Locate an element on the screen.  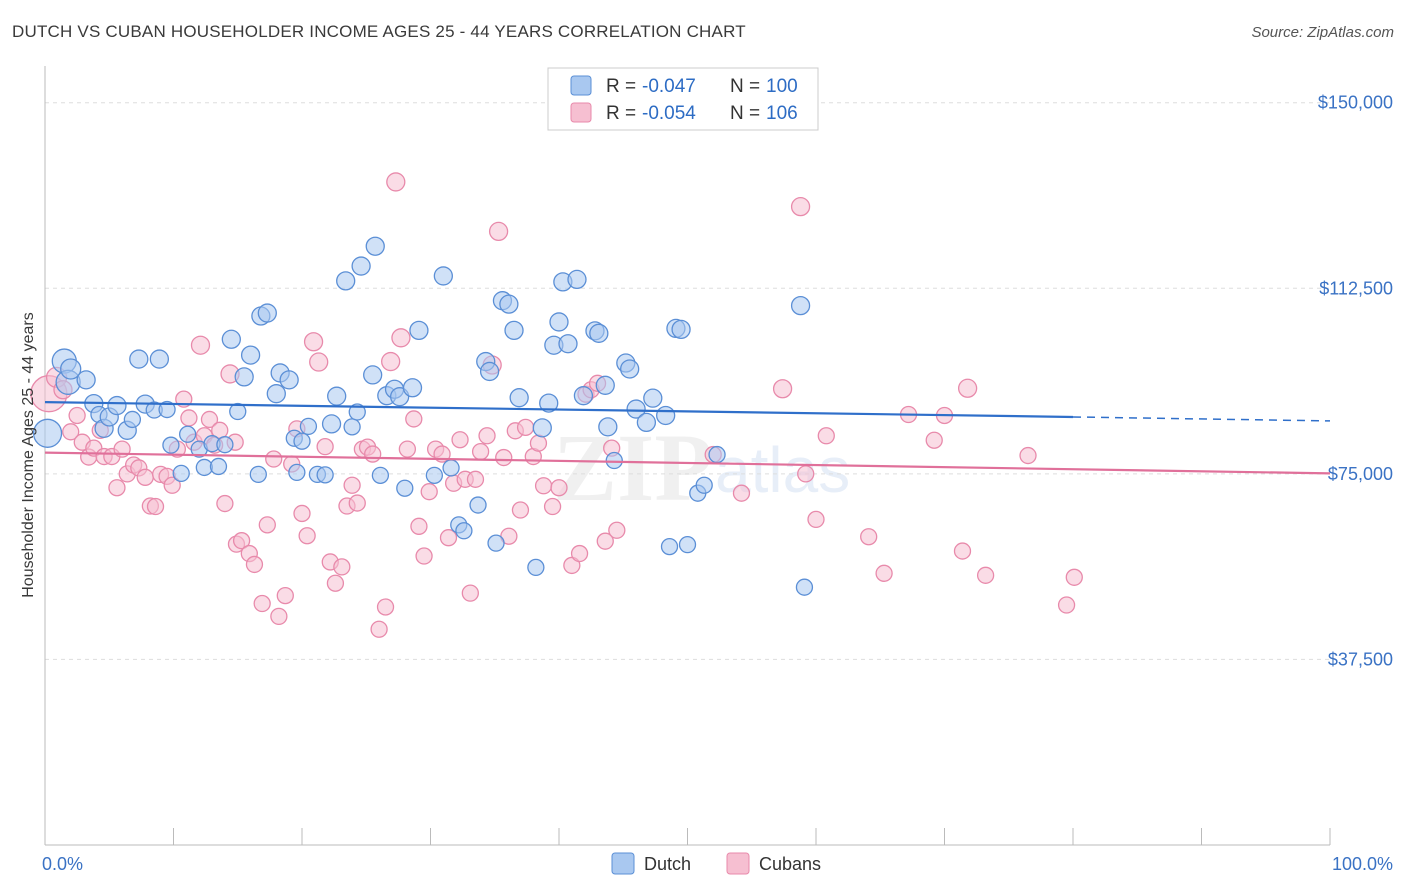
x-tick-label-0: 0.0% is located at coordinates (62, 864).